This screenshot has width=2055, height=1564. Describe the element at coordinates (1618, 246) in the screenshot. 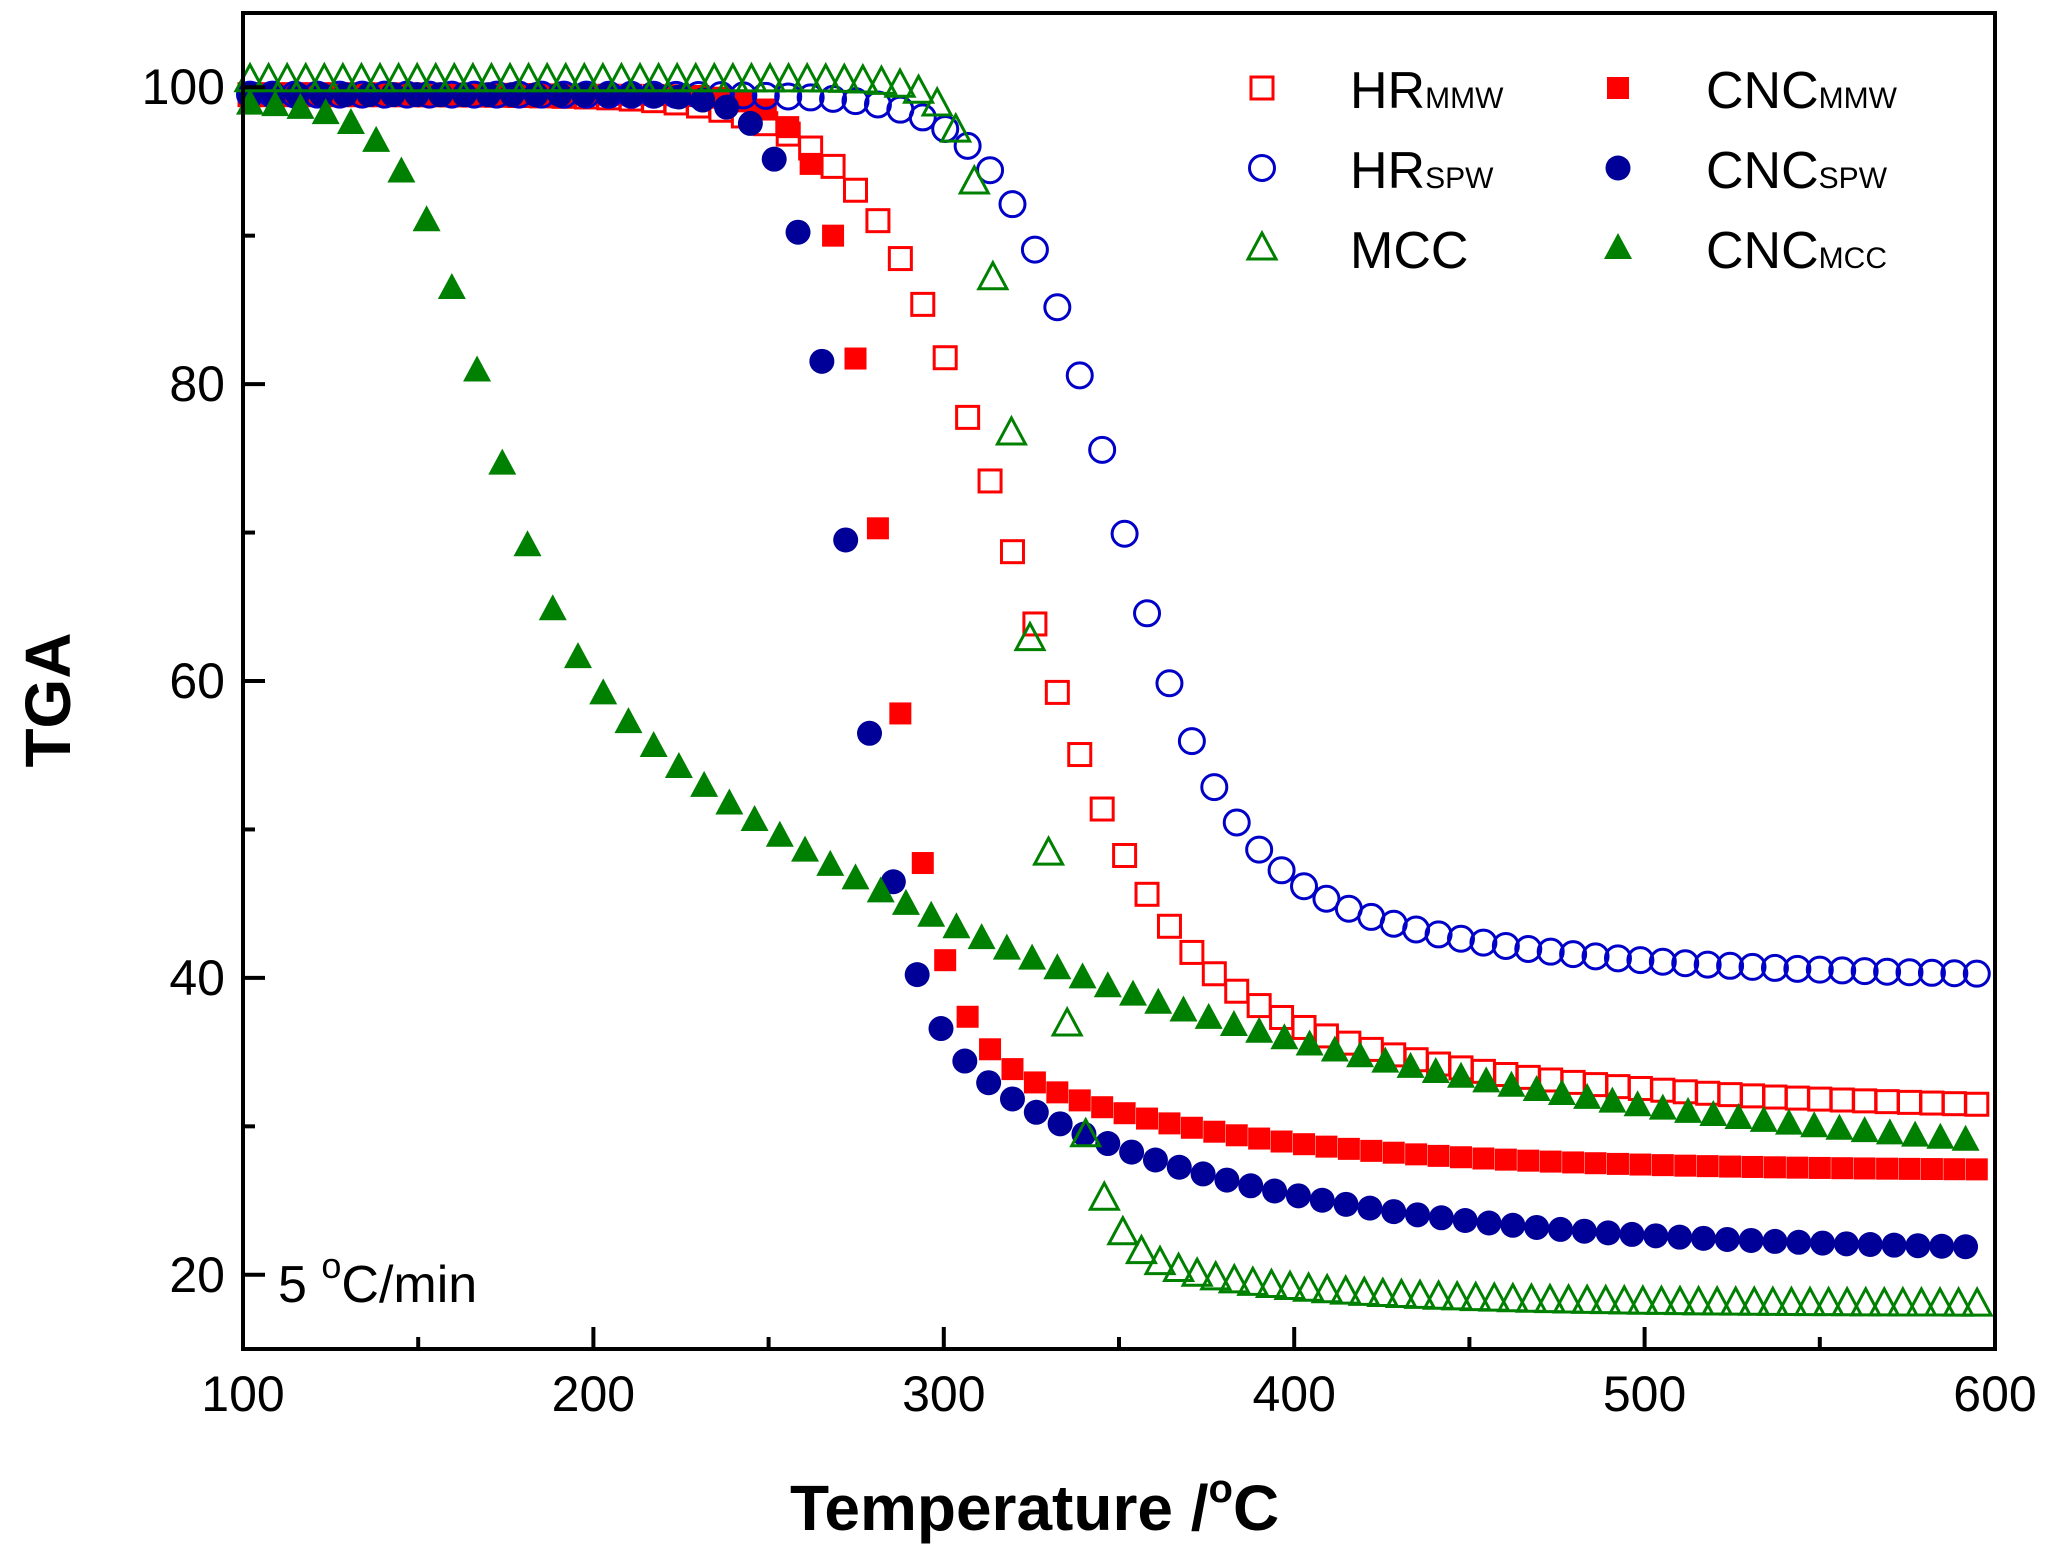

I see `legend-marker` at that location.